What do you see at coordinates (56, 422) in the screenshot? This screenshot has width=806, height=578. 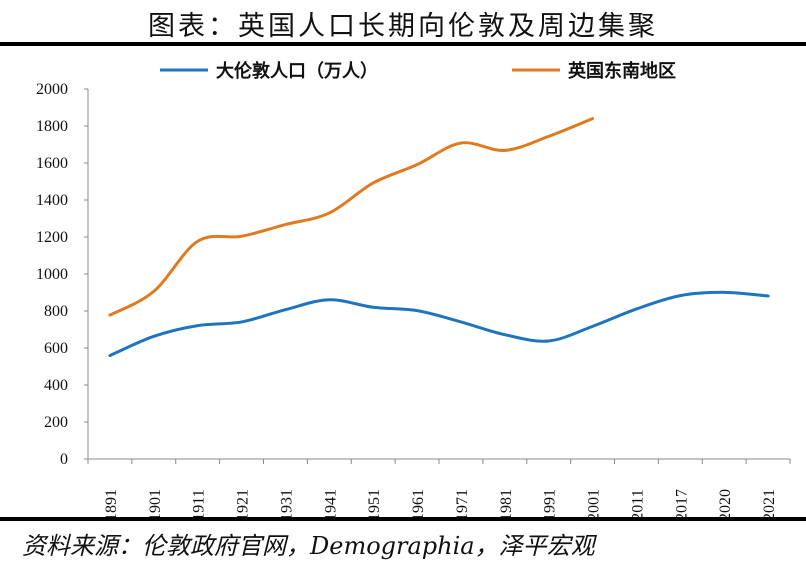 I see `y-tick-label: 200` at bounding box center [56, 422].